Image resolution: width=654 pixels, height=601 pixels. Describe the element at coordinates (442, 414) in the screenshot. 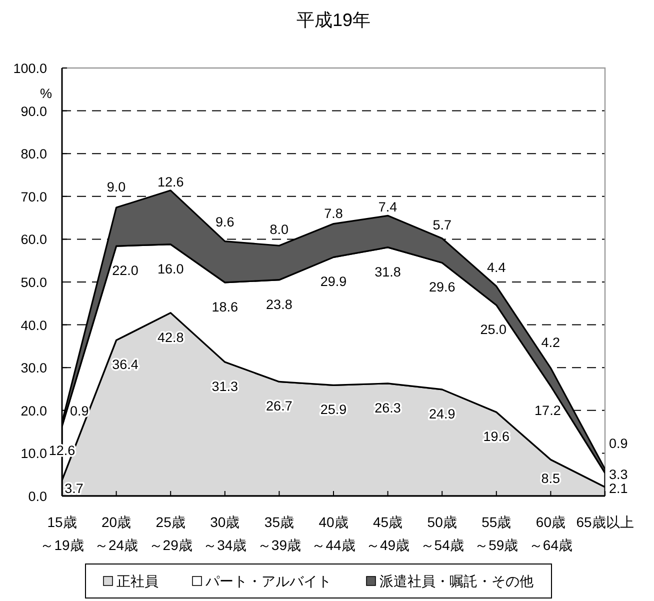

I see `data-label: 24.9` at that location.